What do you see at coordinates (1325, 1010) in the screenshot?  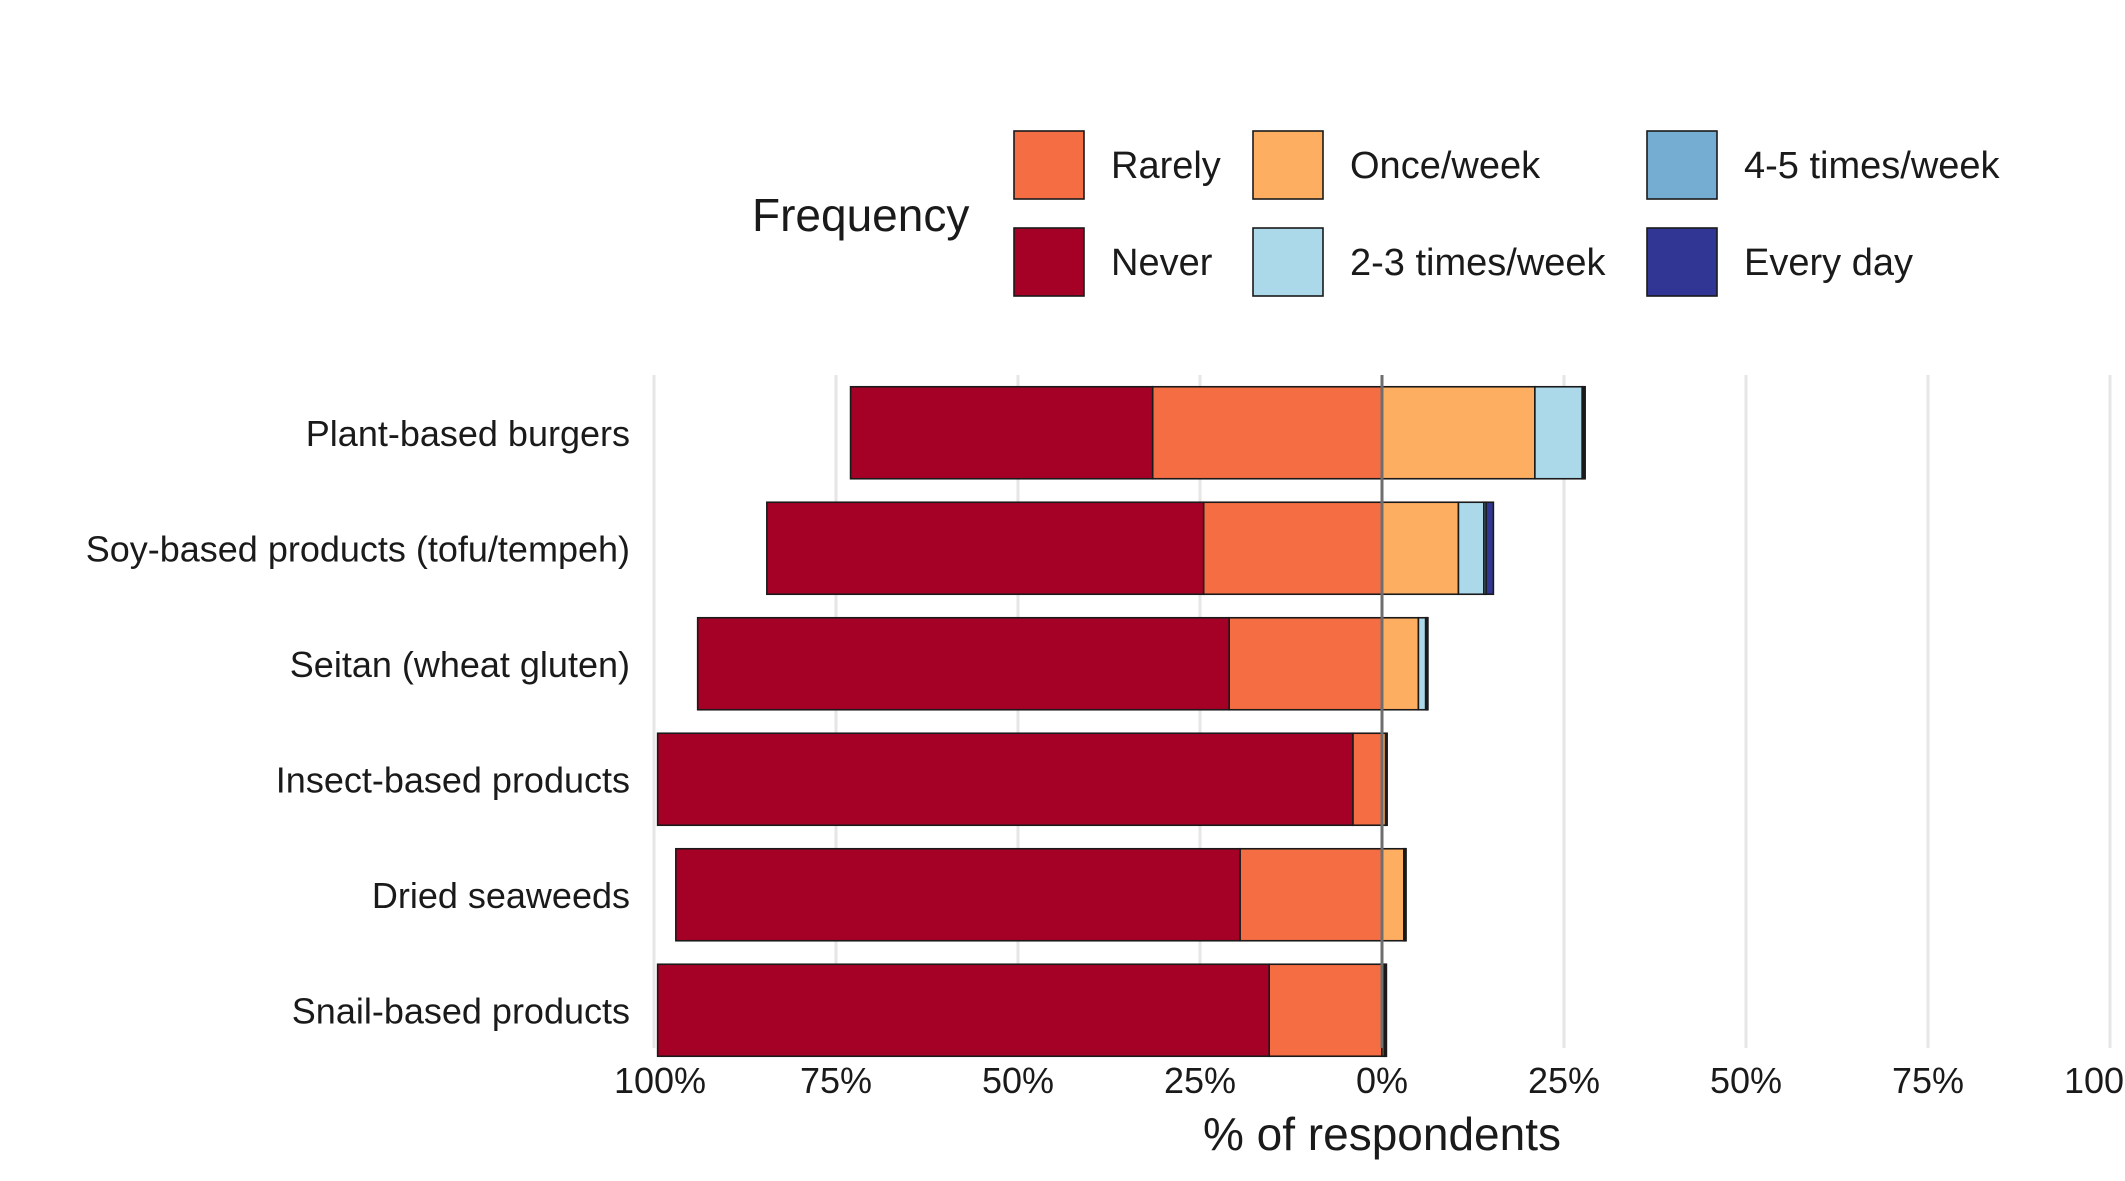 I see `bar-snail-based-products-rarely` at bounding box center [1325, 1010].